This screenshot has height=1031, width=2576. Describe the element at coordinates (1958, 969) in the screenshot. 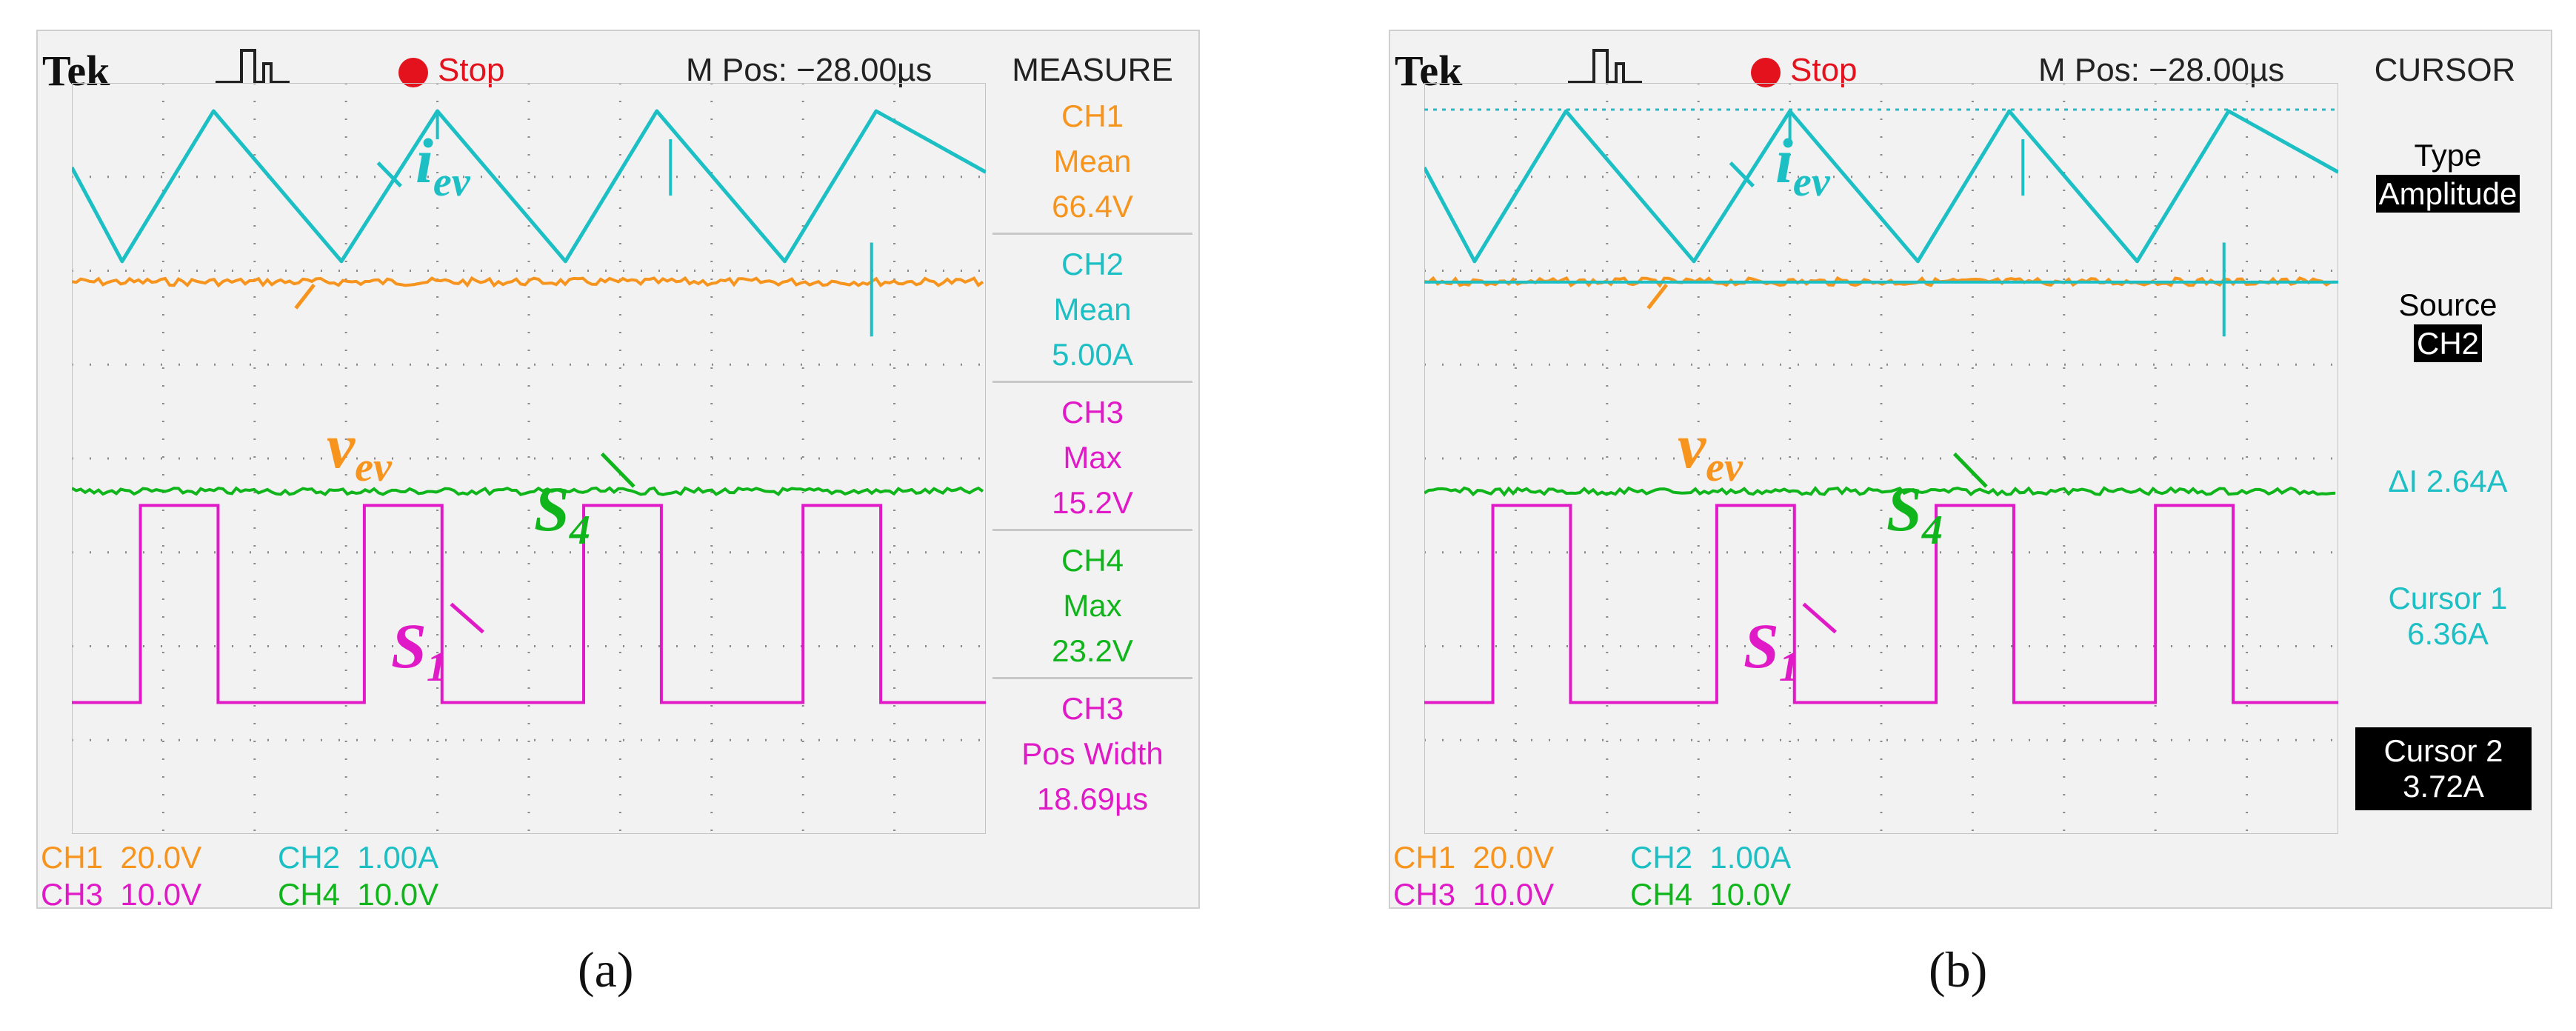

I see `panel-label-b: (b)` at that location.